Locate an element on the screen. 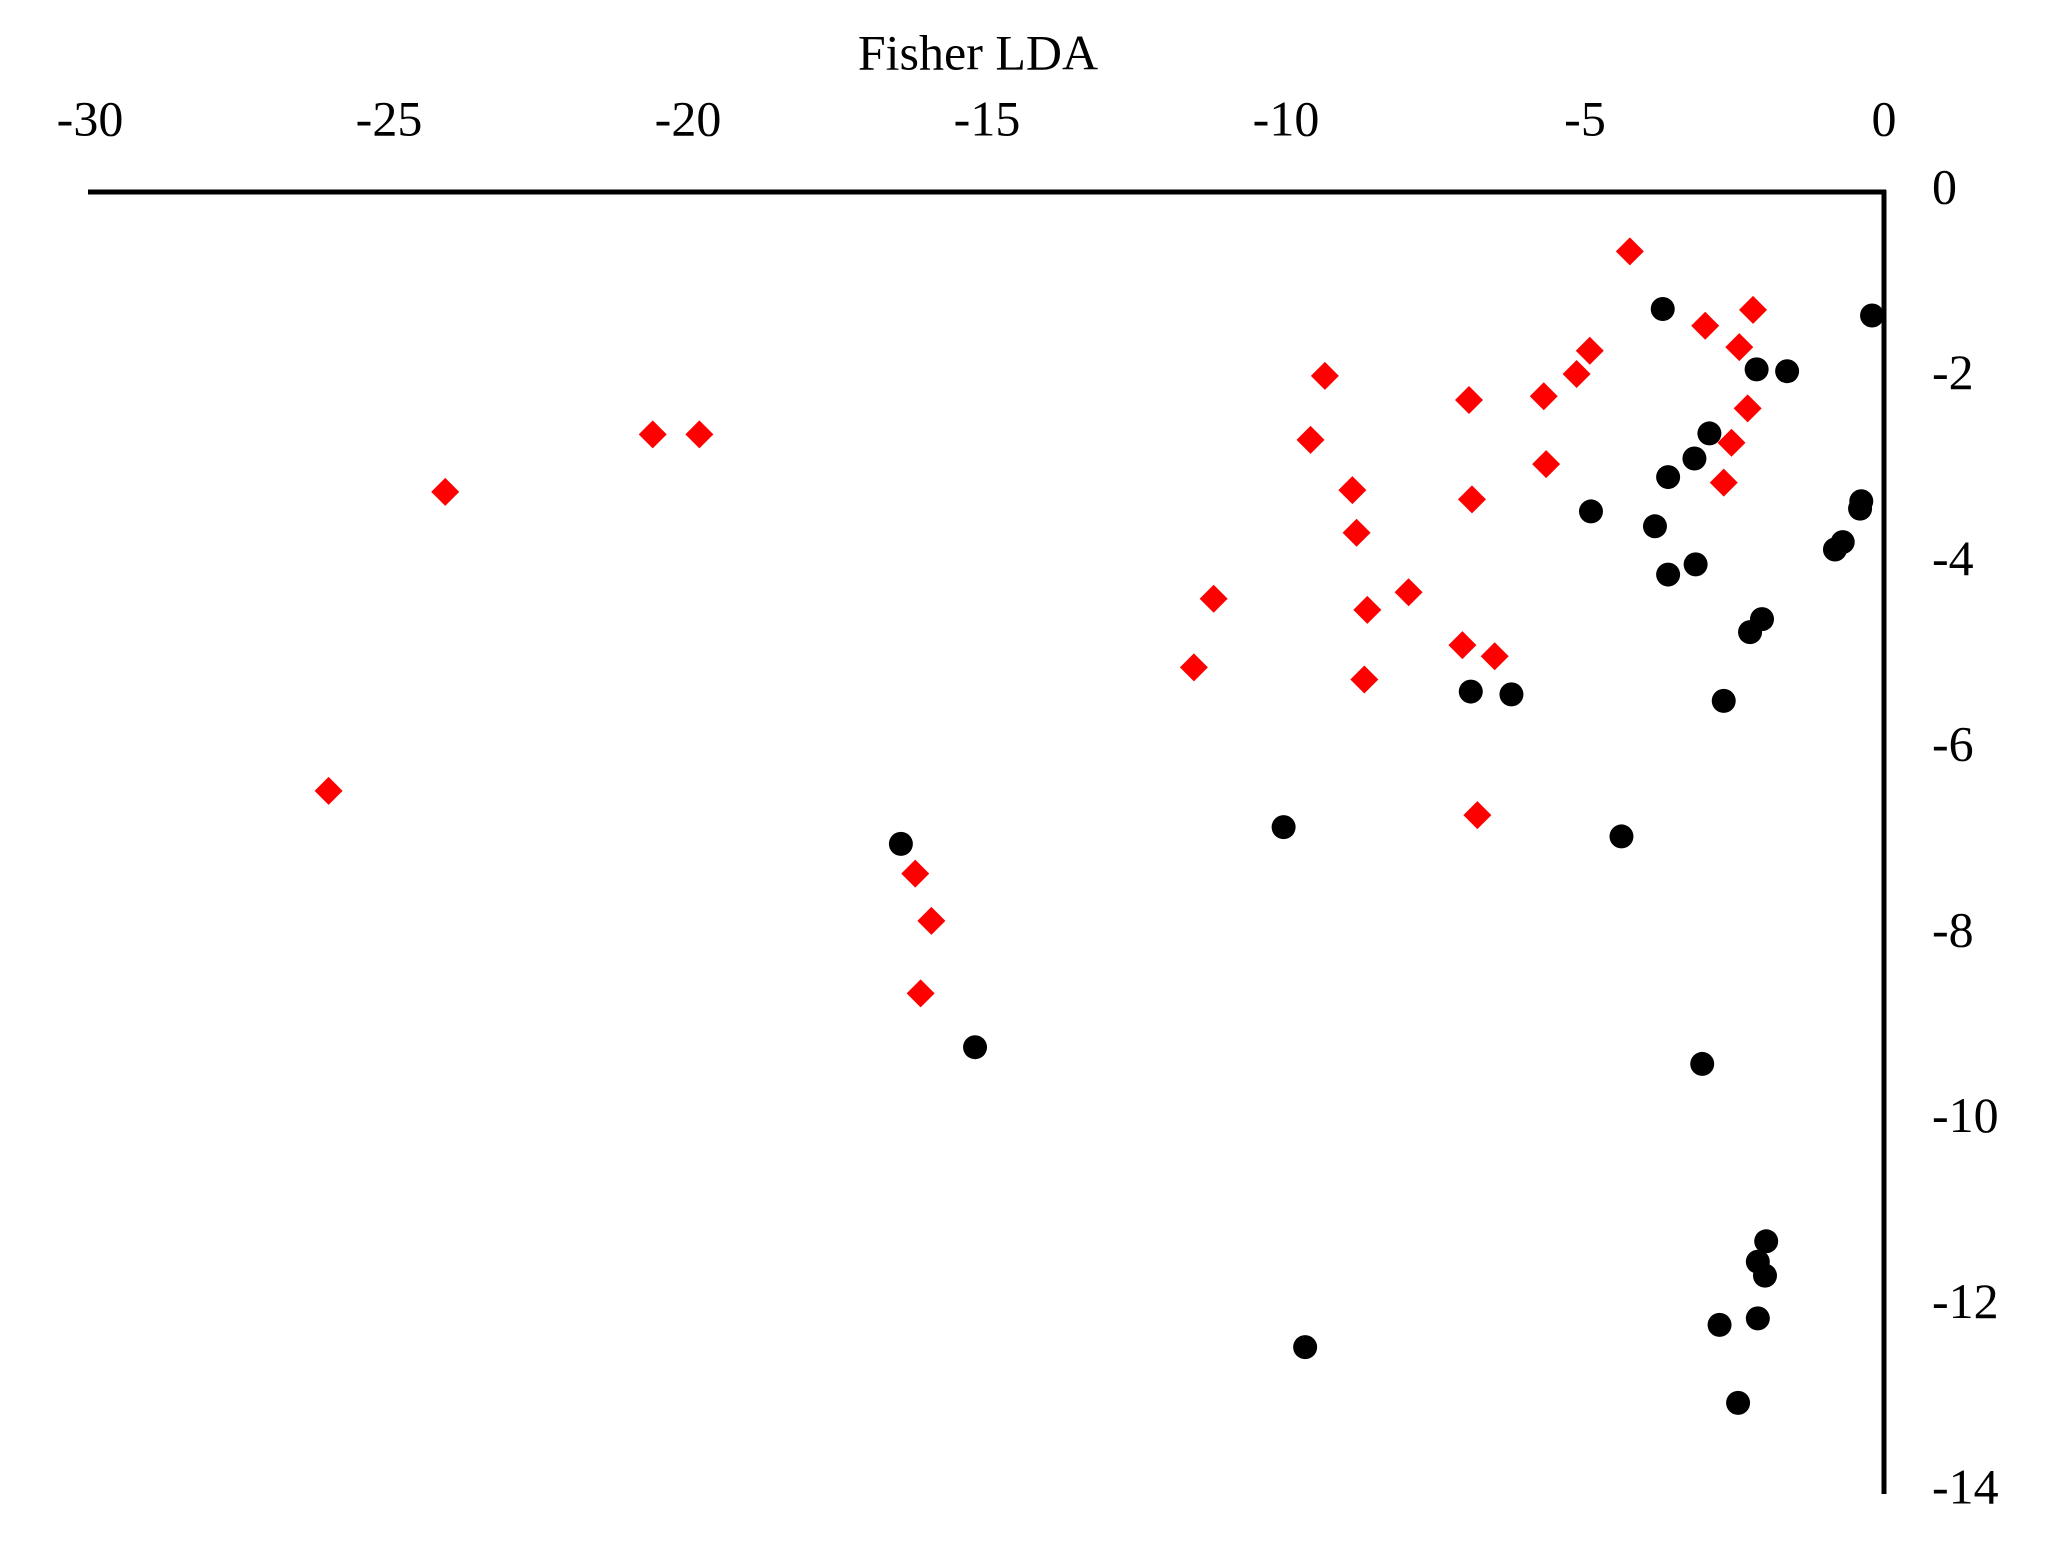  y-tick-label: -4 is located at coordinates (1953, 558).